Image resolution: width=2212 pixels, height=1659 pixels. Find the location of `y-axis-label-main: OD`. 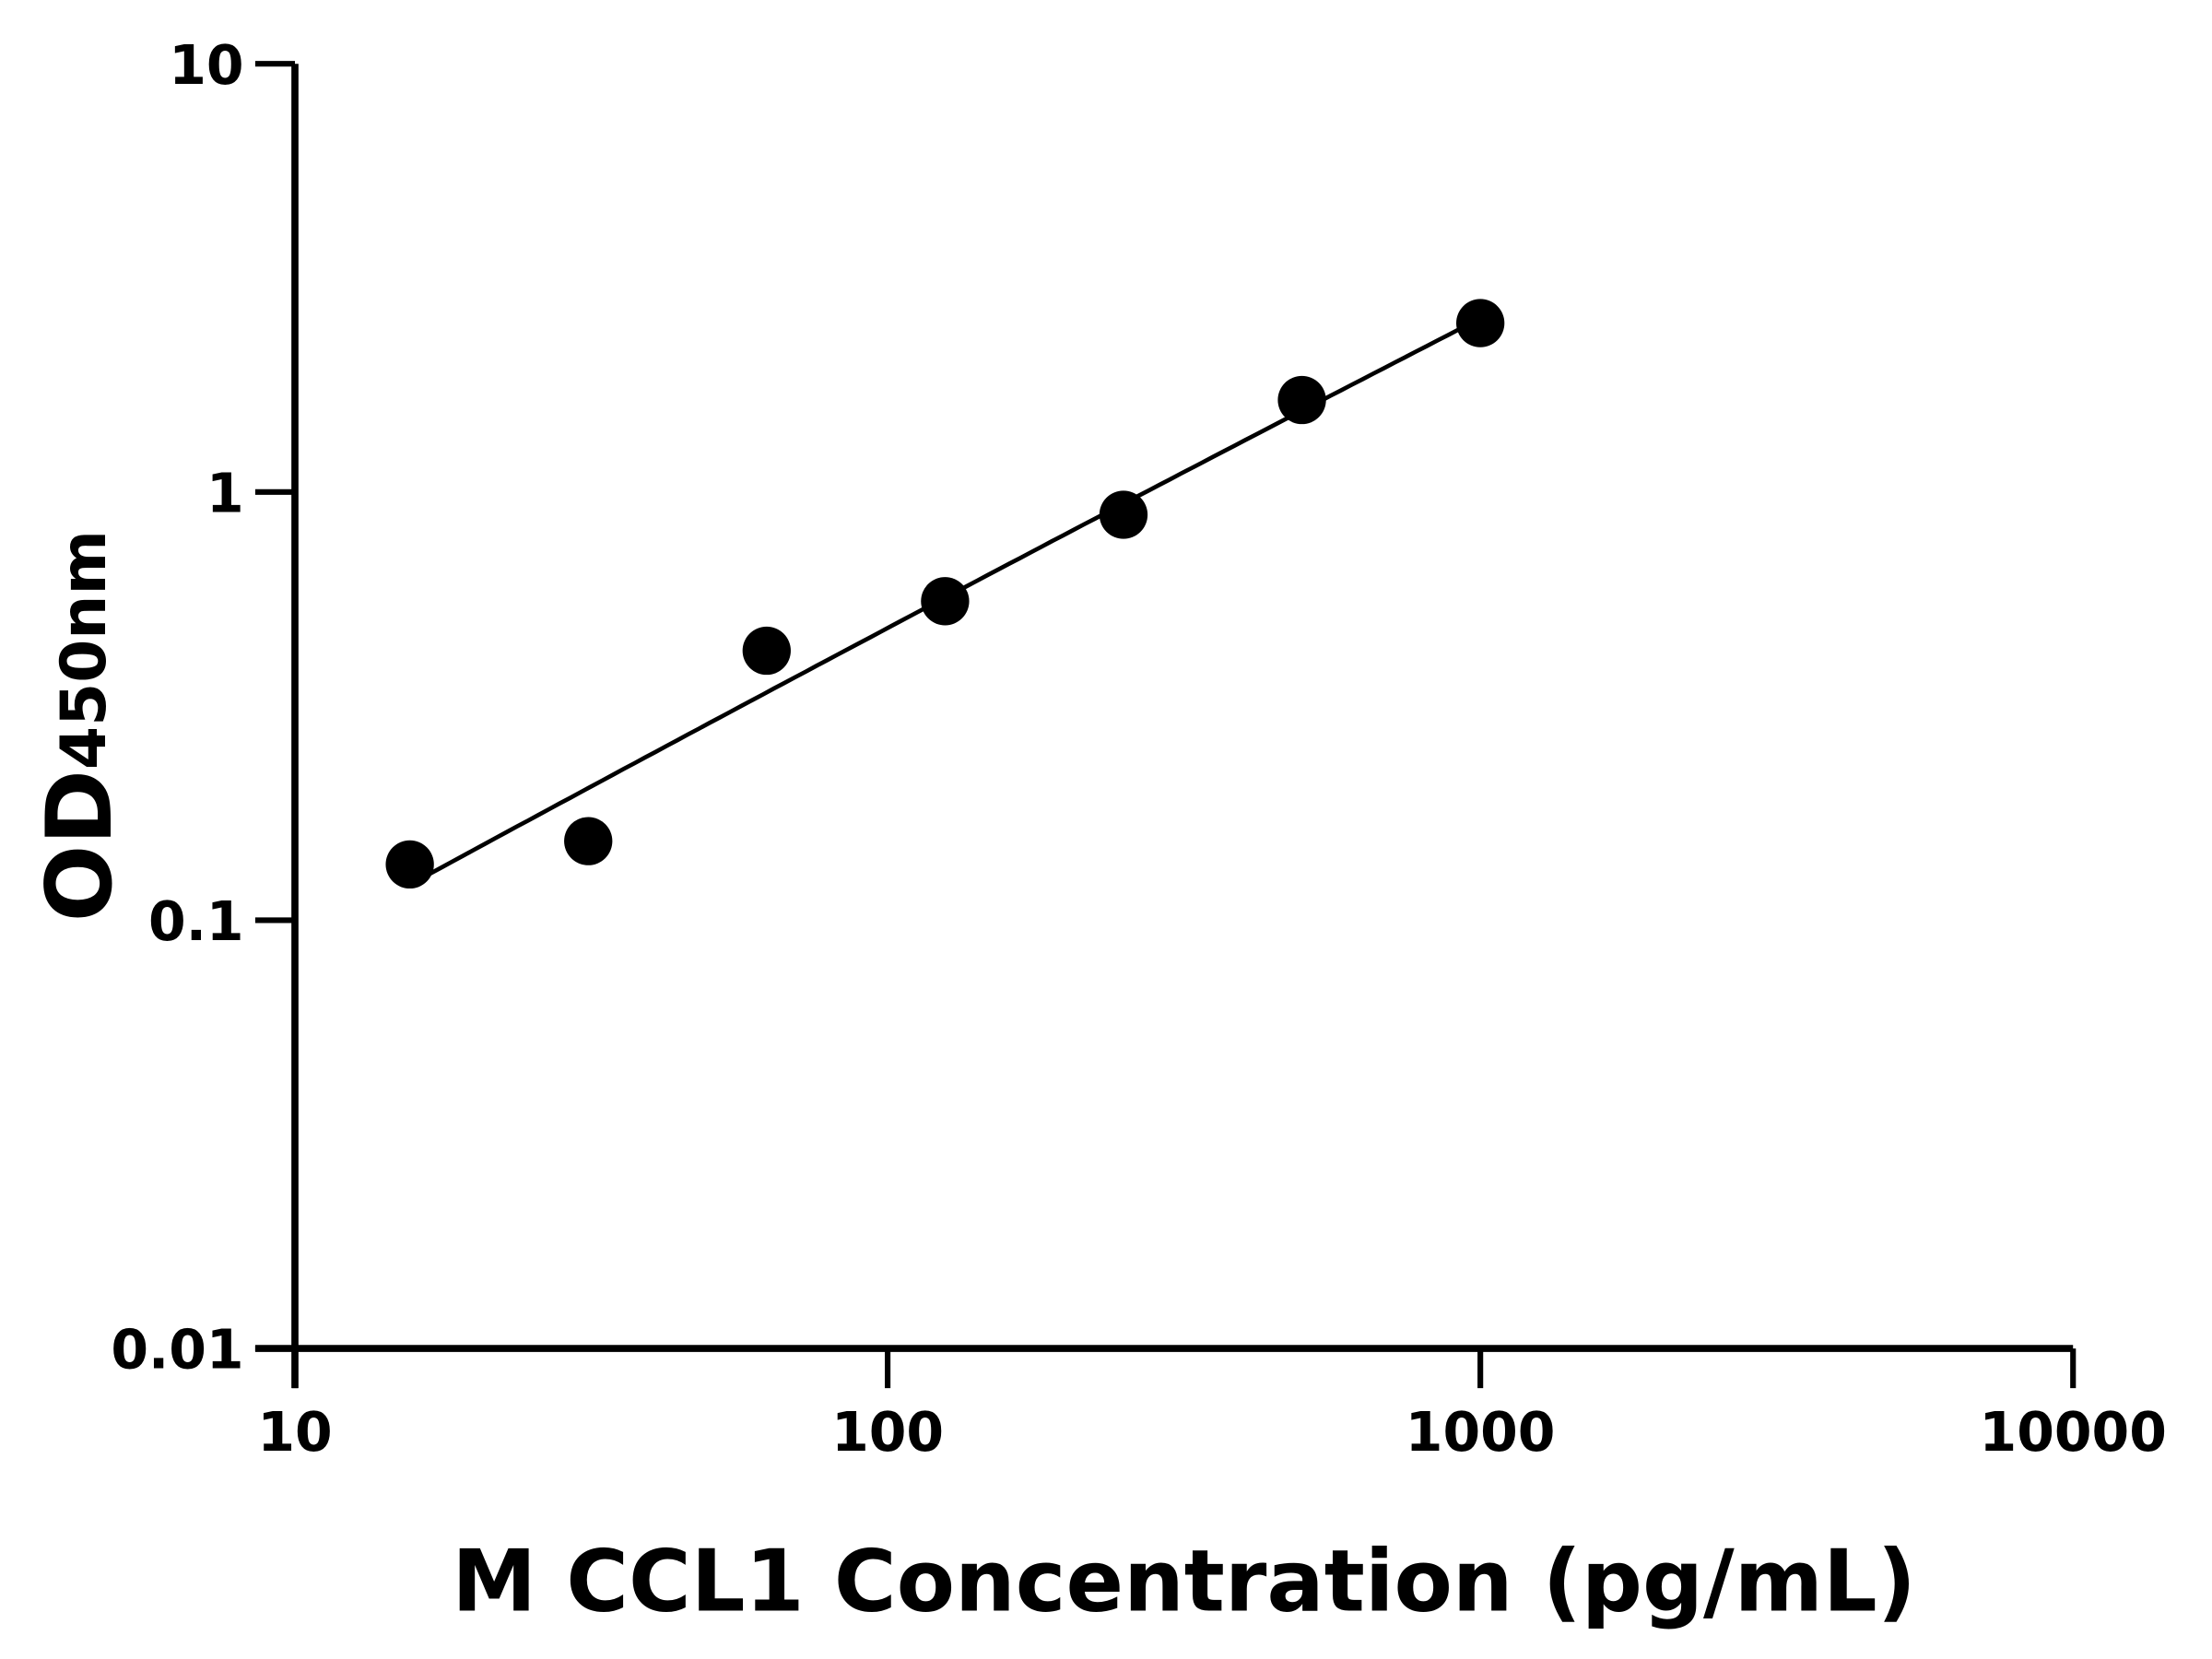

y-axis-label-main: OD is located at coordinates (80, 846).